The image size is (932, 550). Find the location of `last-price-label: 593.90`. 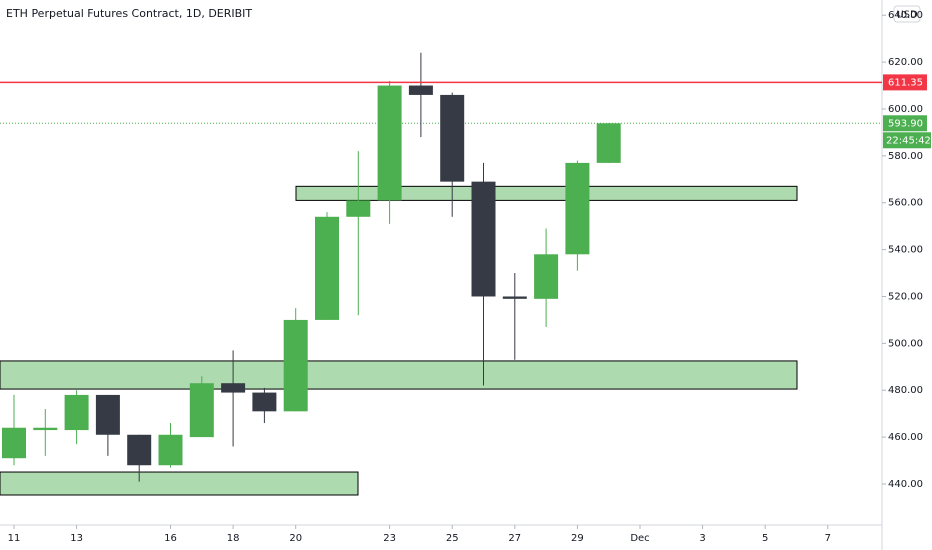

last-price-label: 593.90 is located at coordinates (905, 123).